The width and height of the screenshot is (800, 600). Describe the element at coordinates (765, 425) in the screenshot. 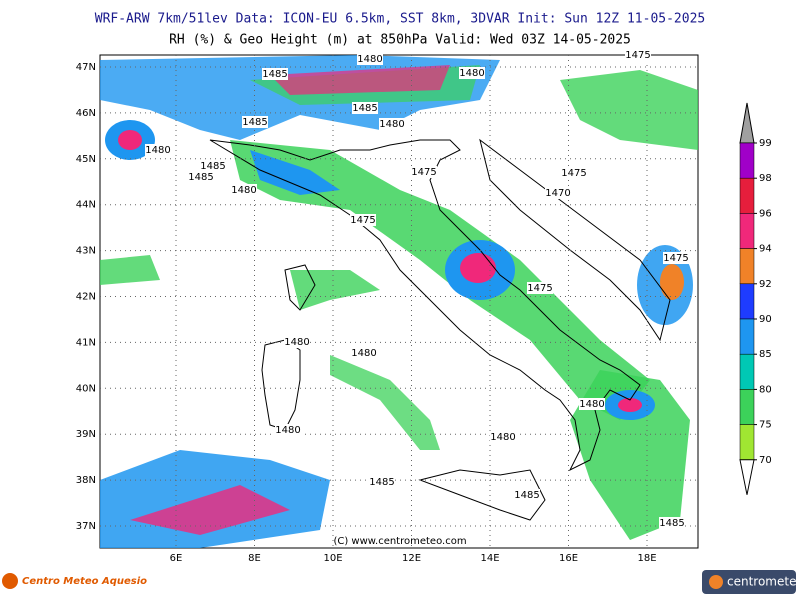

I see `colorbar-tick-label: 75` at that location.